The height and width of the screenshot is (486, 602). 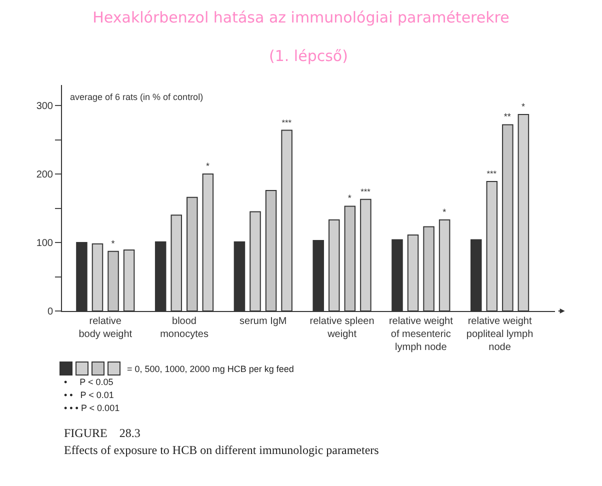 I want to click on y-tick-label: 100, so click(x=45, y=244).